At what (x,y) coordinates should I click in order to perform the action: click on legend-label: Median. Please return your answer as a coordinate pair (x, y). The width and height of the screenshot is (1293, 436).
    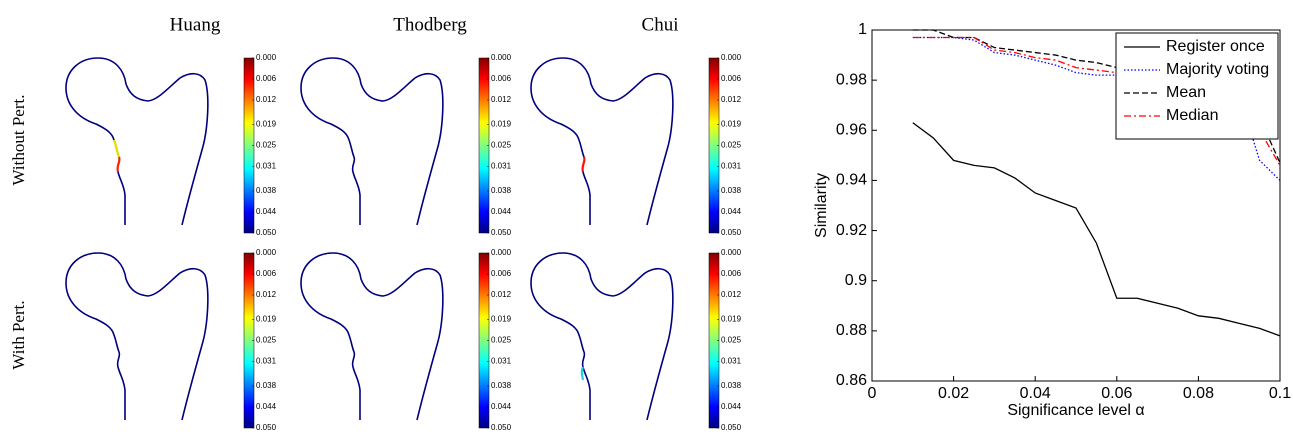
    Looking at the image, I should click on (1192, 115).